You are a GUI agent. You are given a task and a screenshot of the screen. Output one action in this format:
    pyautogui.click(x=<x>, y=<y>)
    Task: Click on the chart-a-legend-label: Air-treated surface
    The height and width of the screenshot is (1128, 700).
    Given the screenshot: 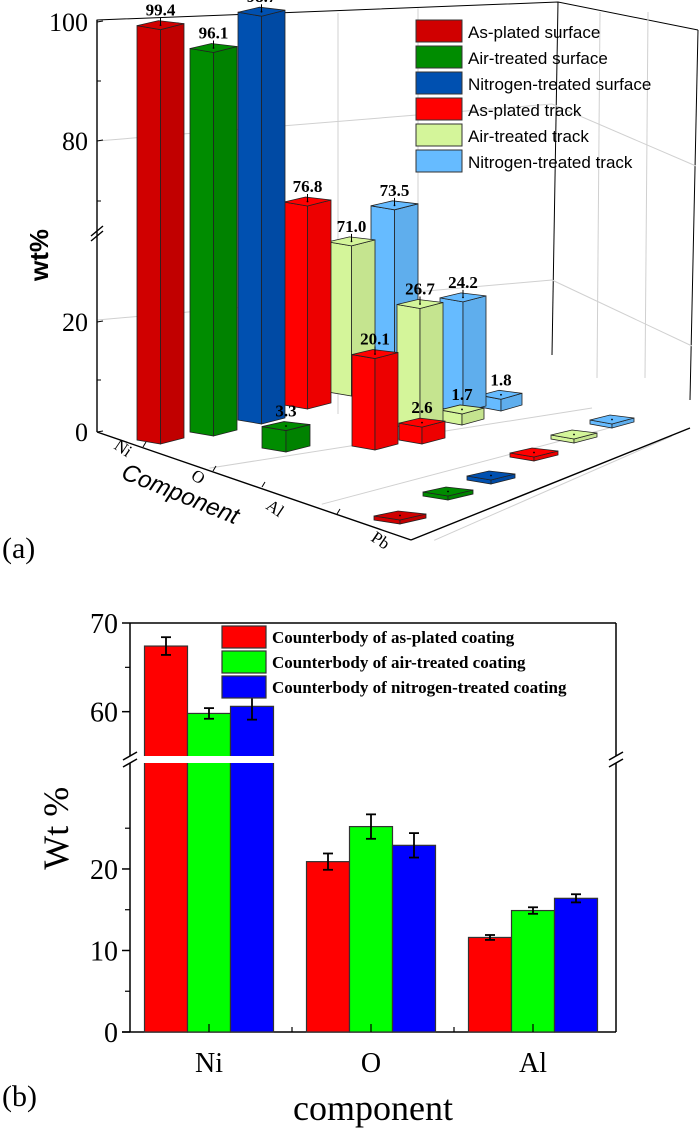 What is the action you would take?
    pyautogui.click(x=538, y=58)
    